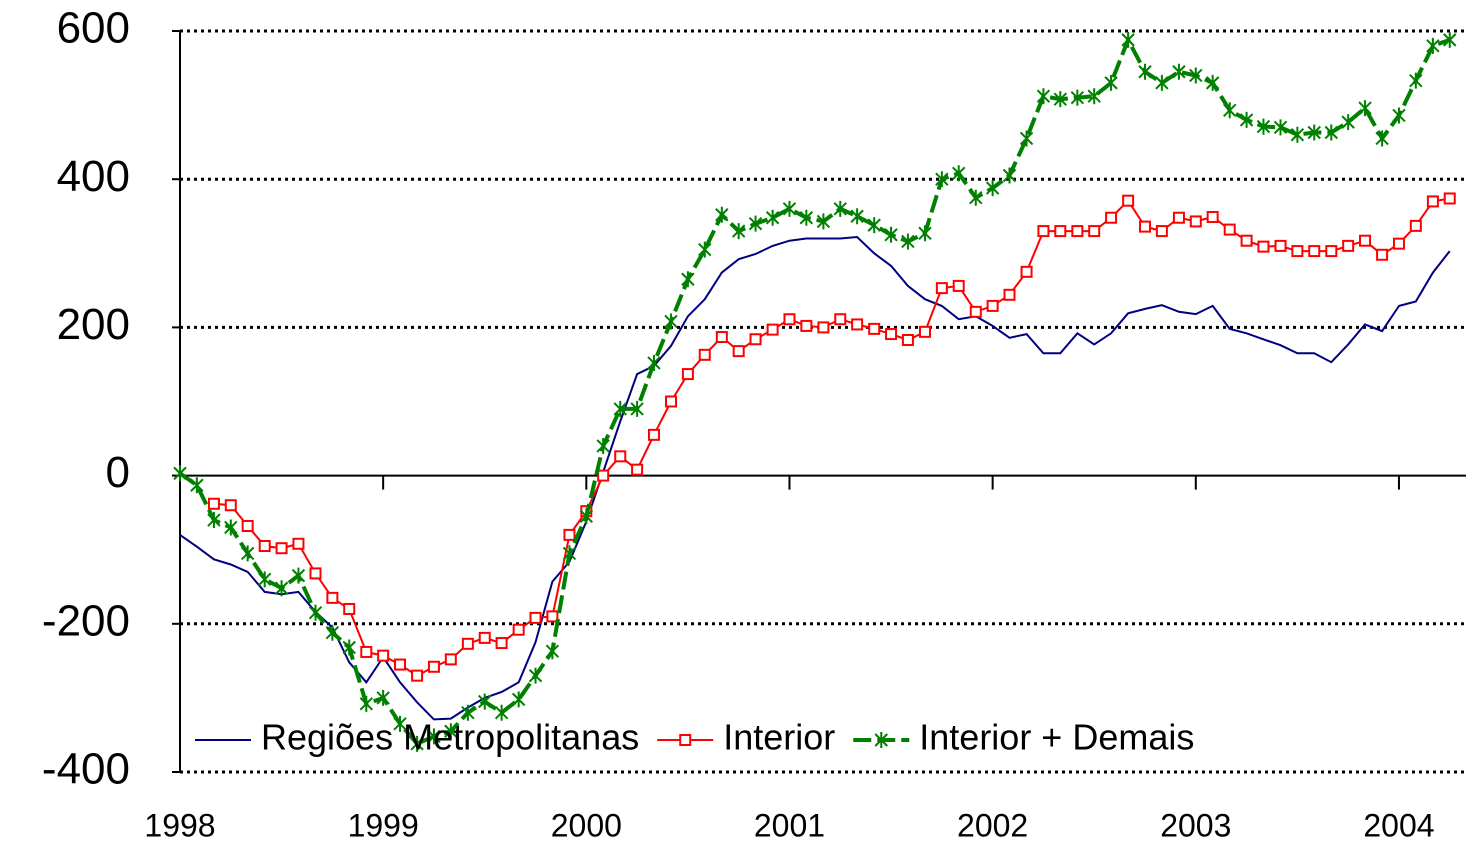 This screenshot has width=1466, height=842. I want to click on x-tick-label: 2001, so click(789, 824).